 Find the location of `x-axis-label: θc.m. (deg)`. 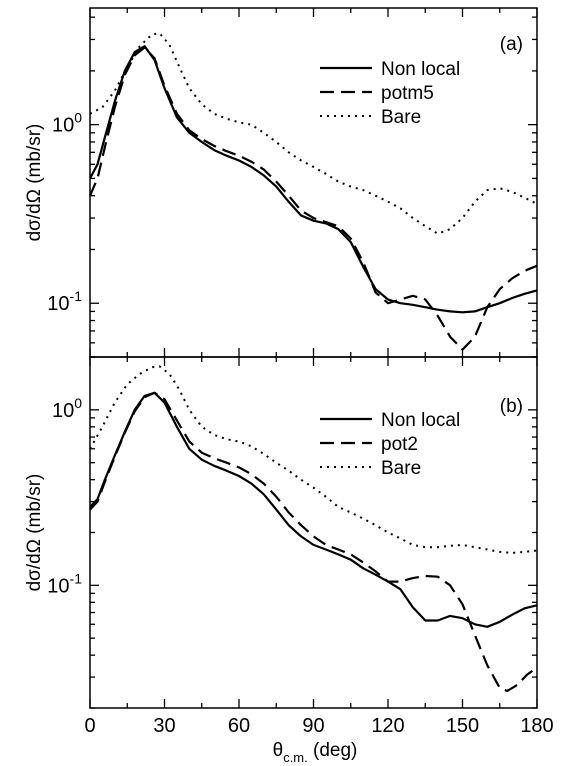

x-axis-label: θc.m. (deg) is located at coordinates (315, 752).